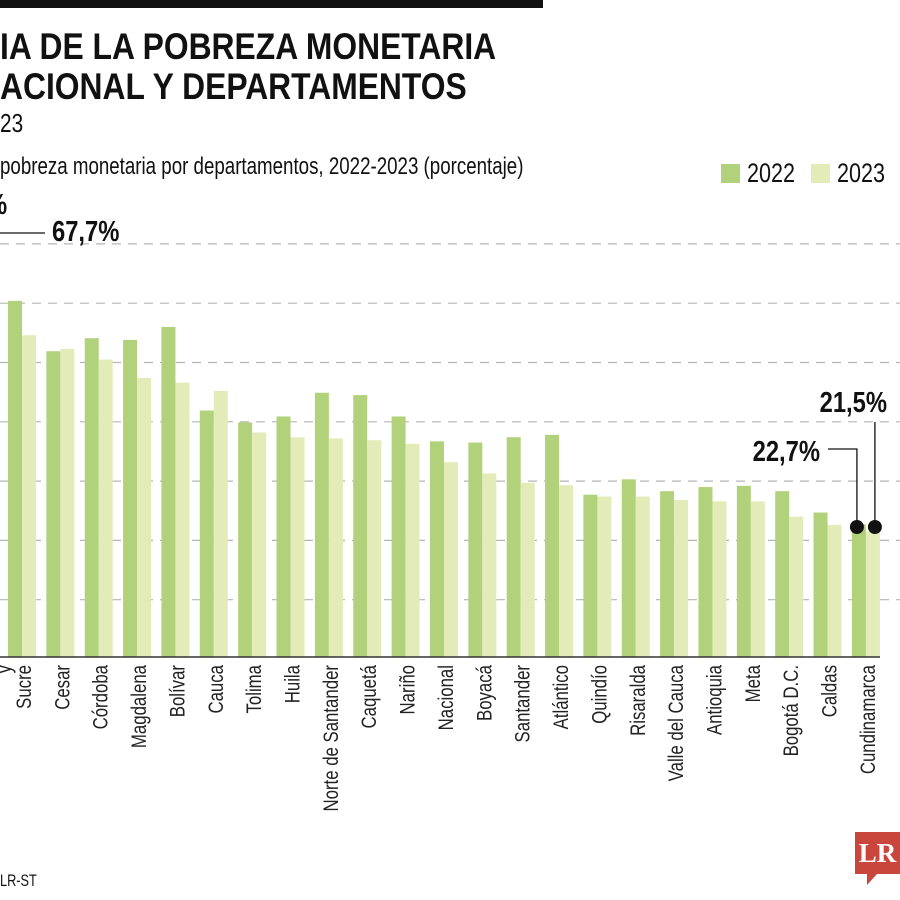 The height and width of the screenshot is (900, 900). What do you see at coordinates (374, 548) in the screenshot?
I see `bar-2023-Caquetá` at bounding box center [374, 548].